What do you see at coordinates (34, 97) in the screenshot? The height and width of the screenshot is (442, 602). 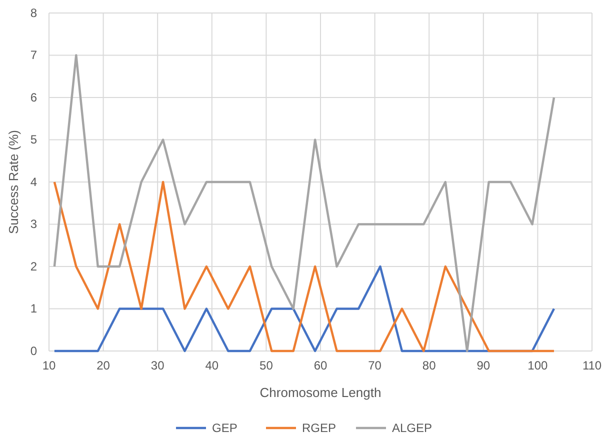 I see `y-tick-label: 6` at bounding box center [34, 97].